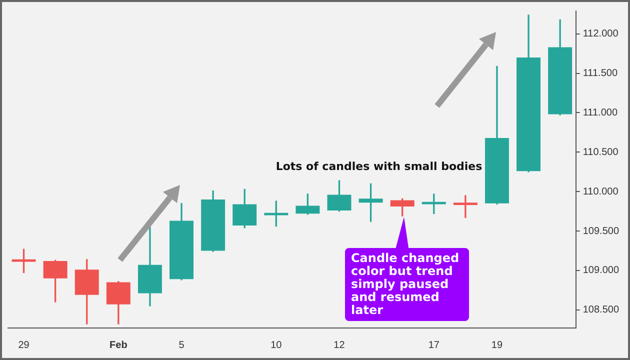 The image size is (630, 360). I want to click on y-tick-label: 110.000, so click(600, 192).